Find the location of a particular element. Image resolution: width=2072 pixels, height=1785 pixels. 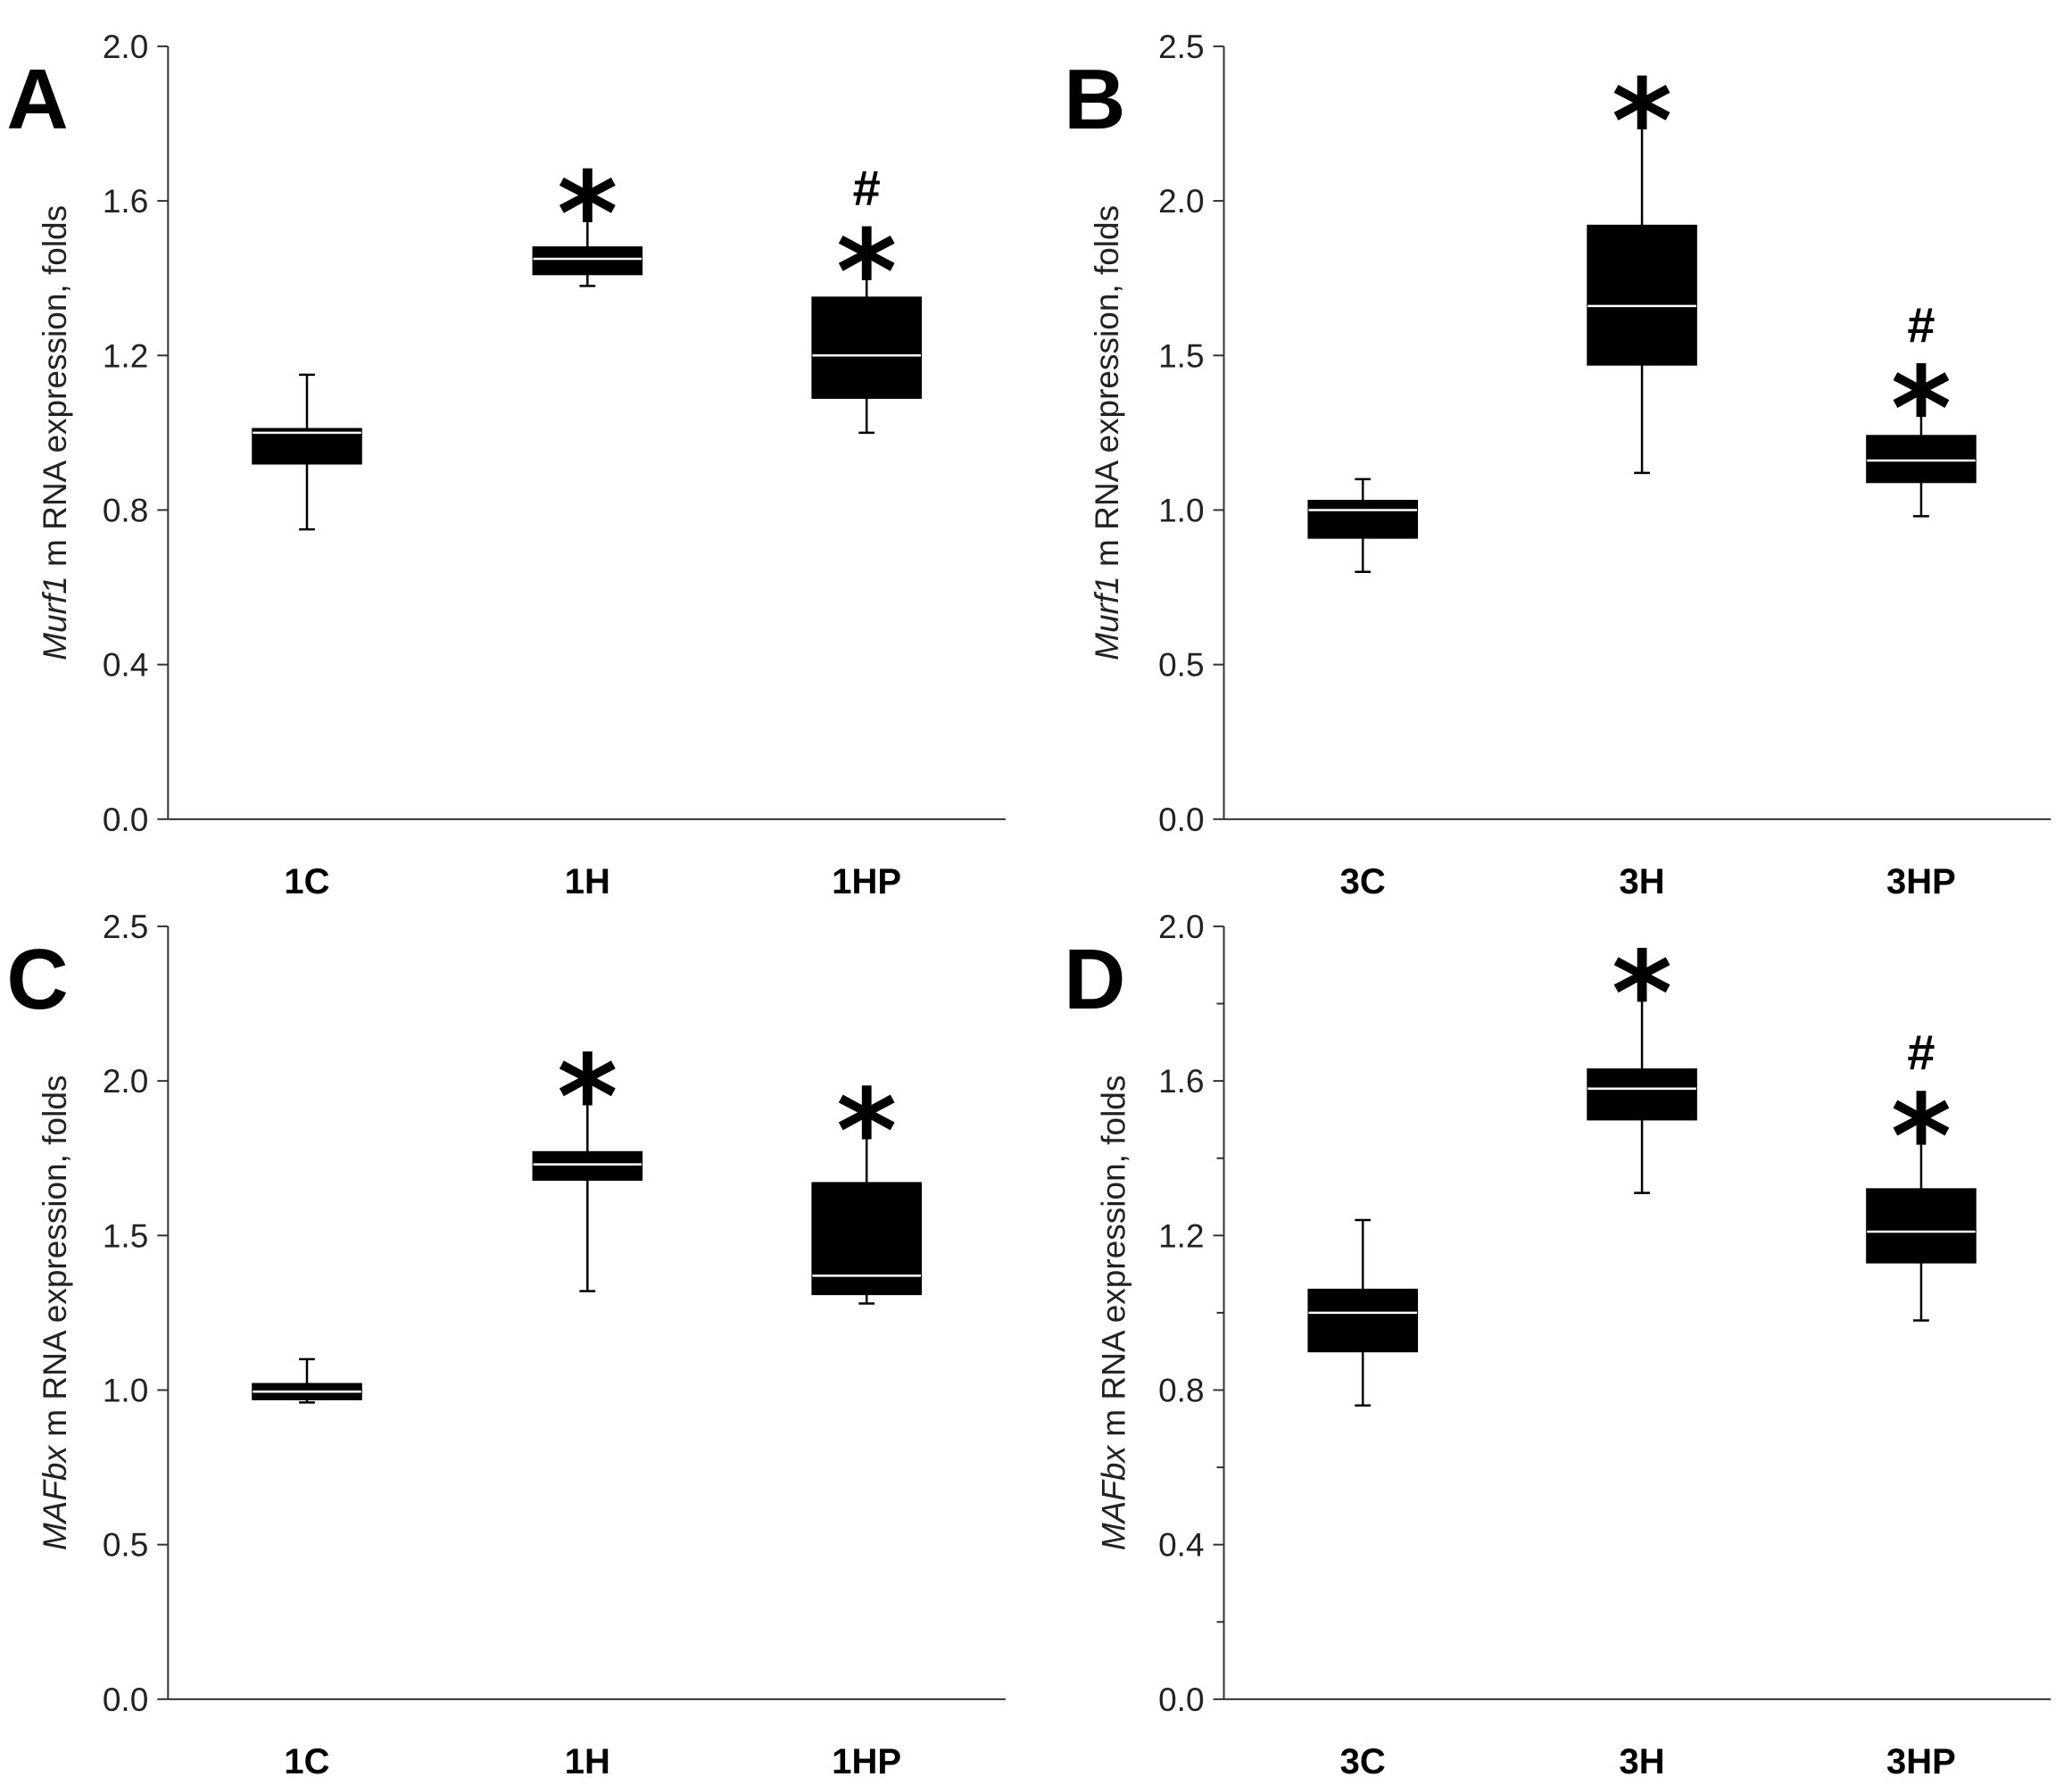

panel-a-y-tick-label: 2.0 is located at coordinates (125, 47).